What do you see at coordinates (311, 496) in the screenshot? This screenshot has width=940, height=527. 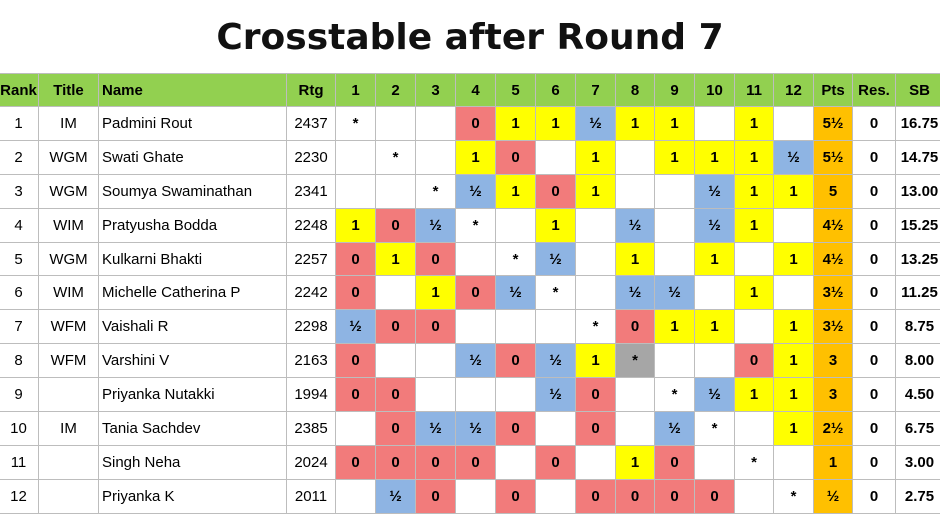 I see `rating-cell: 2011` at bounding box center [311, 496].